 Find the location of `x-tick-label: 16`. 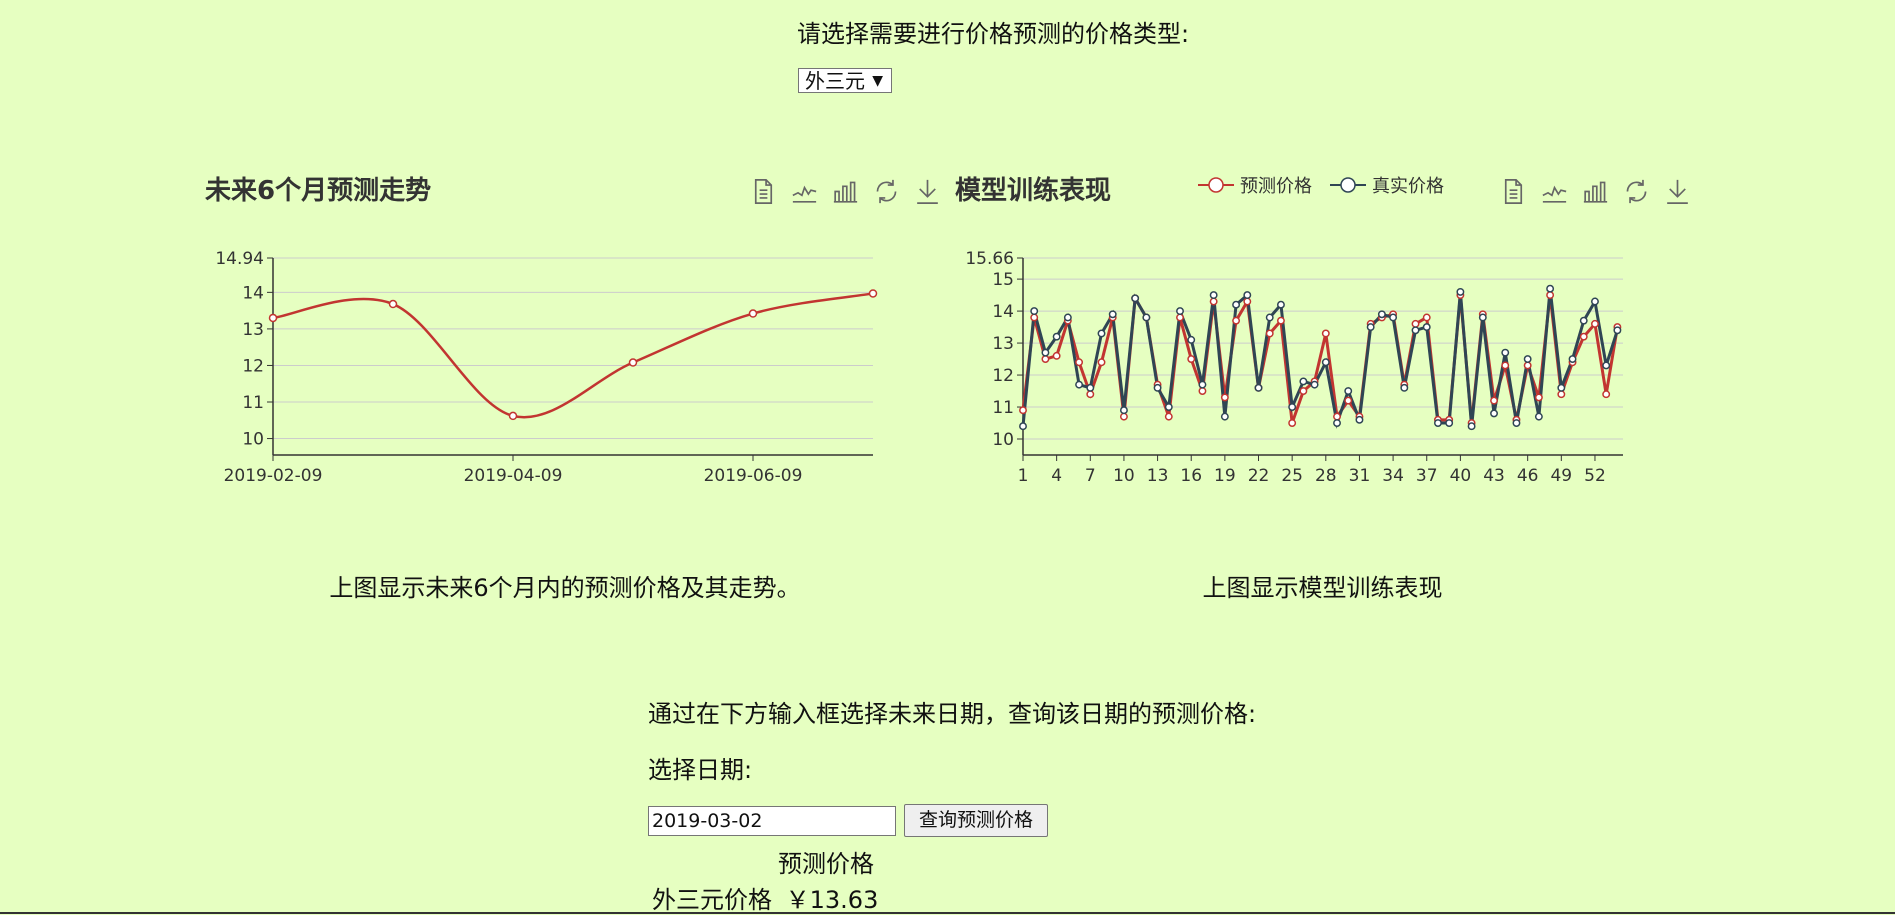

x-tick-label: 16 is located at coordinates (1191, 476).